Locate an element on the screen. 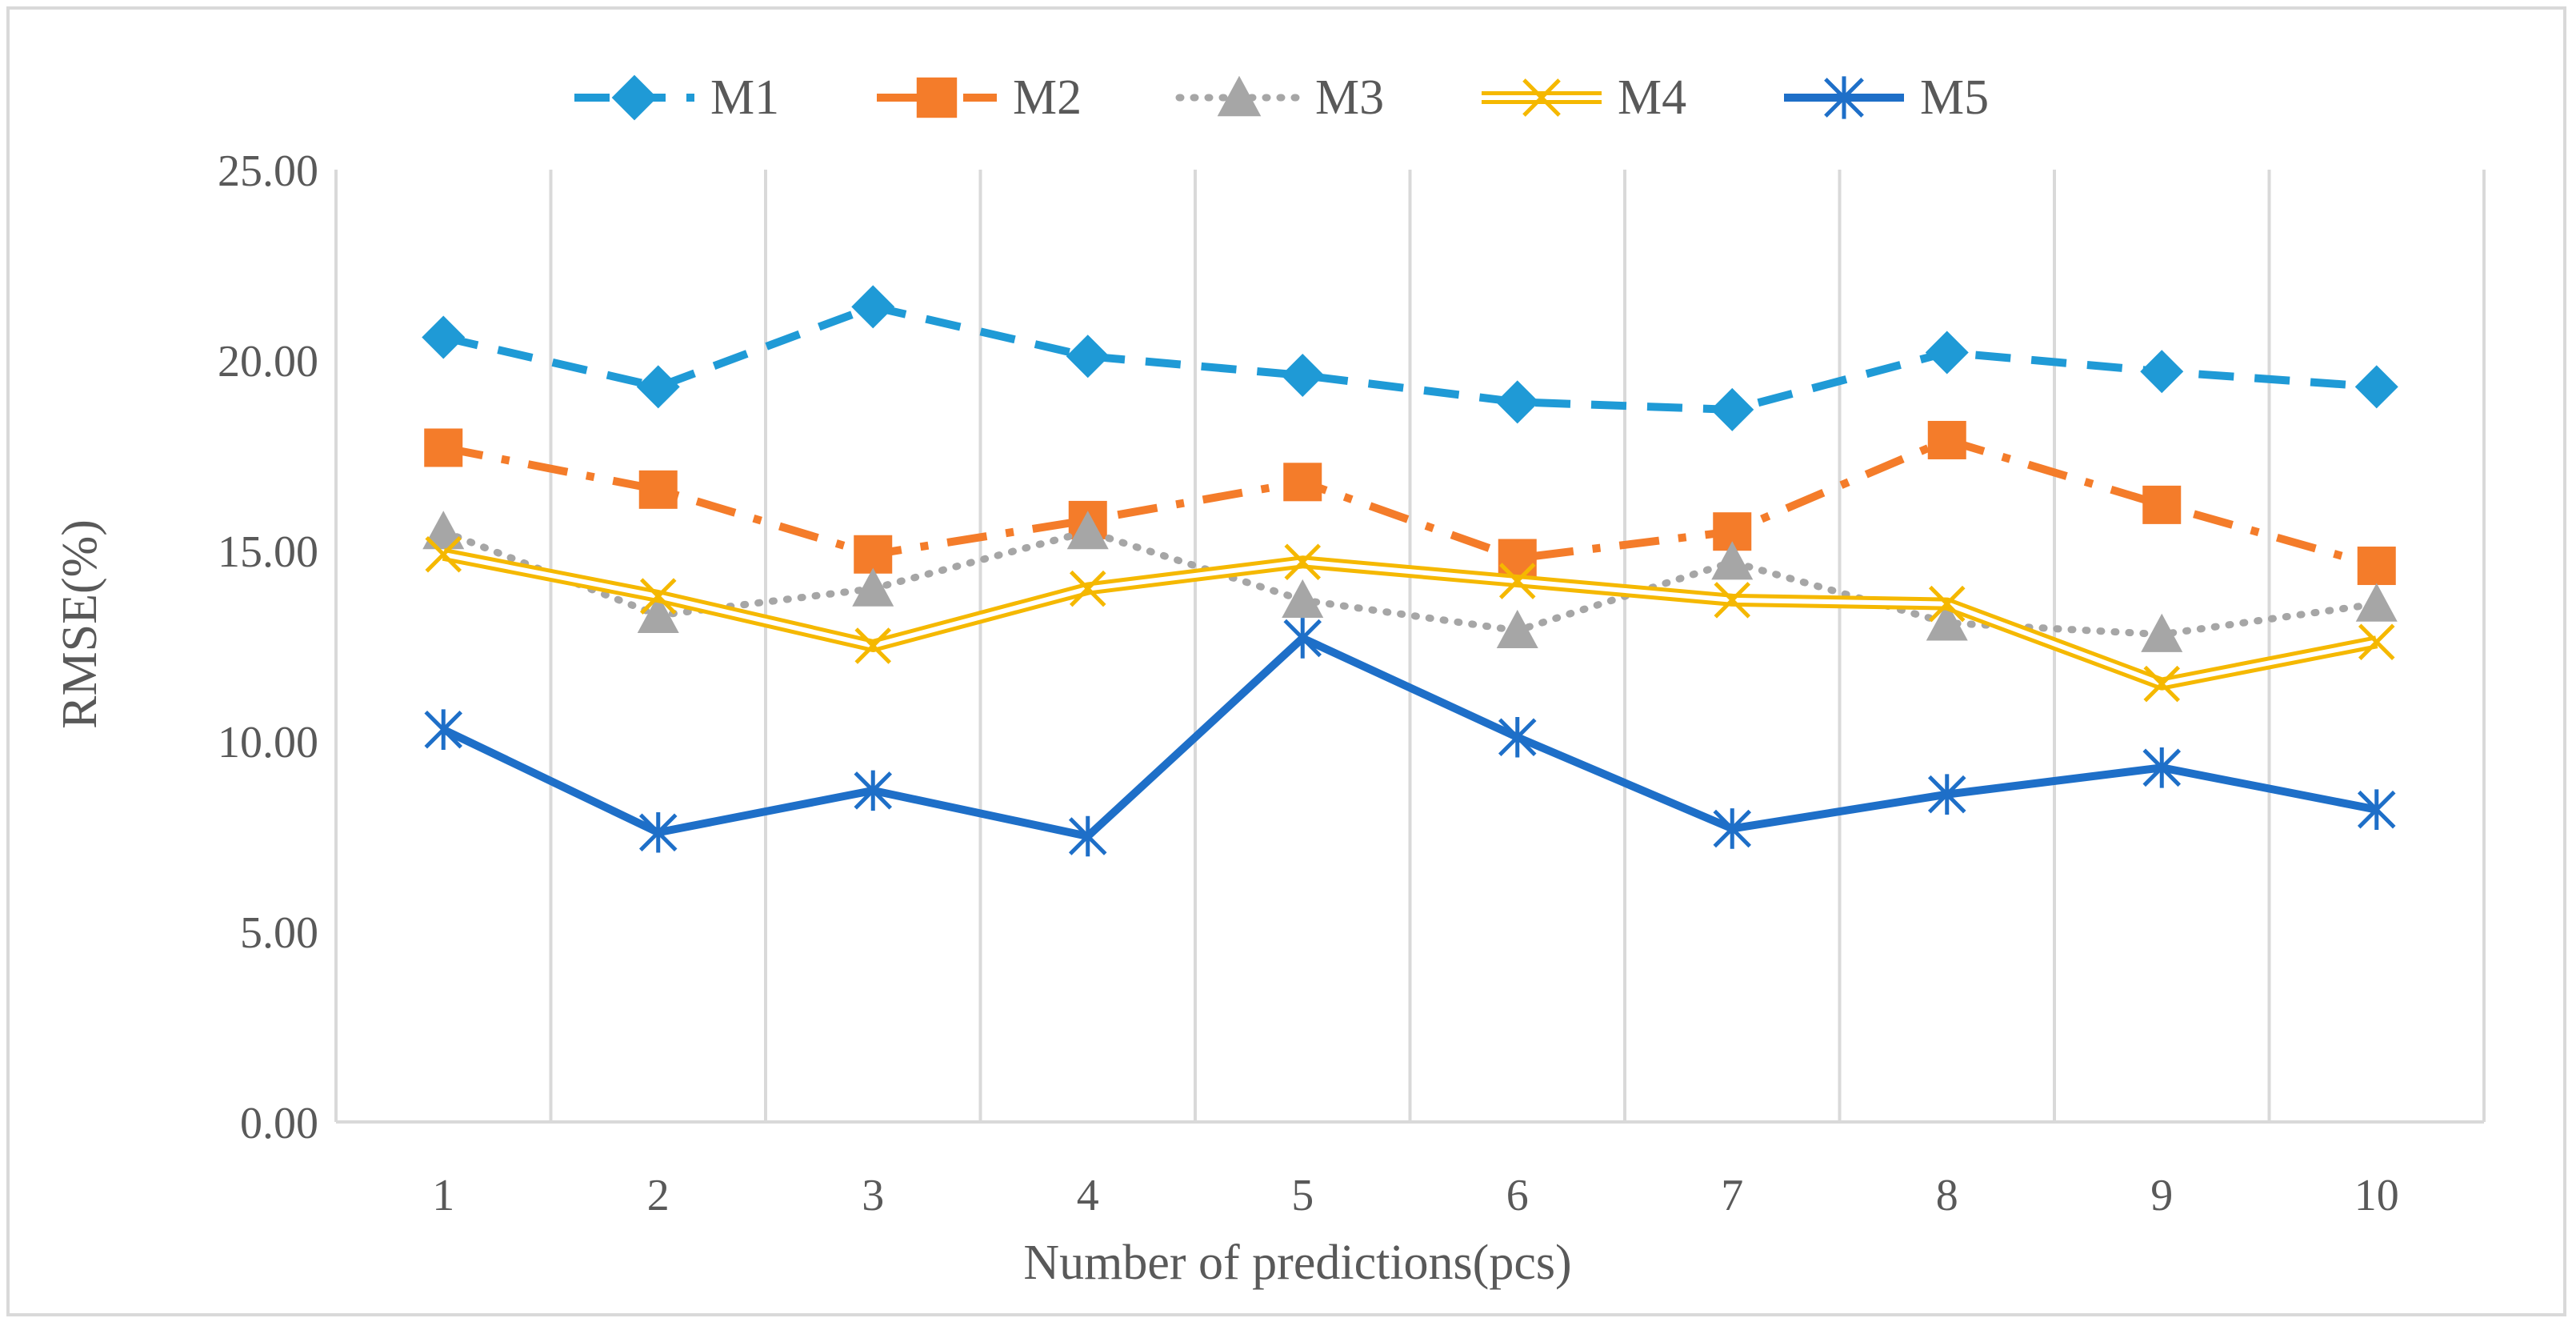 Image resolution: width=2576 pixels, height=1326 pixels. legend-item-M5: M5 is located at coordinates (1886, 98).